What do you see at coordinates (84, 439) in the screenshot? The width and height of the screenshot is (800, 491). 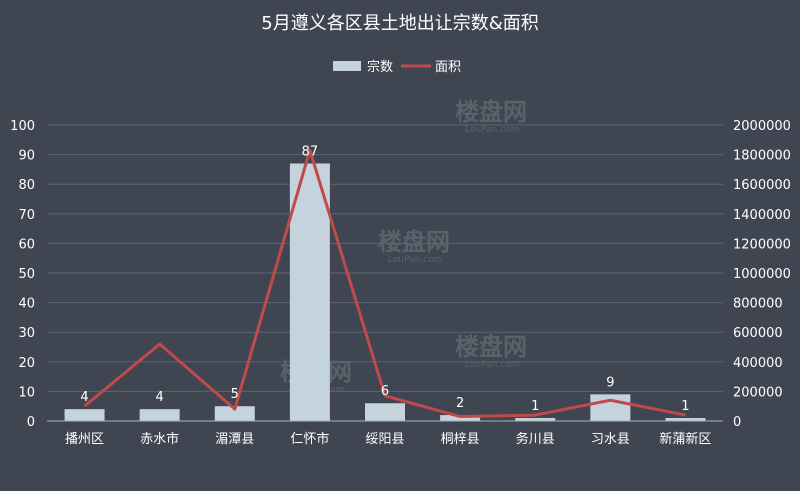 I see `x-category-label: 播州区` at bounding box center [84, 439].